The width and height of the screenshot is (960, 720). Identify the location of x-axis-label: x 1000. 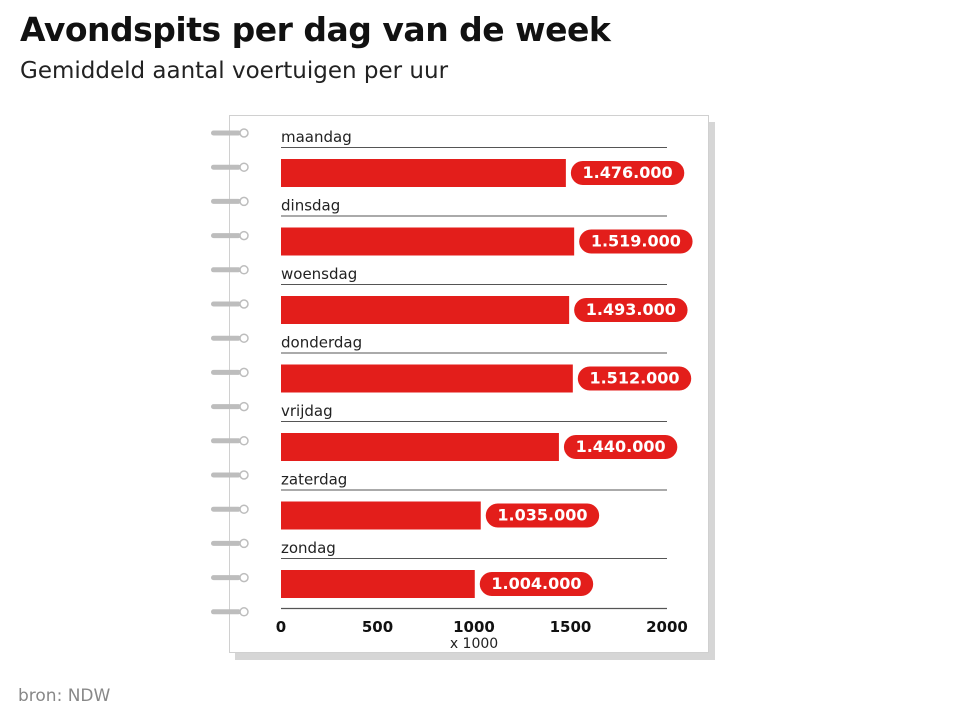
(474, 644).